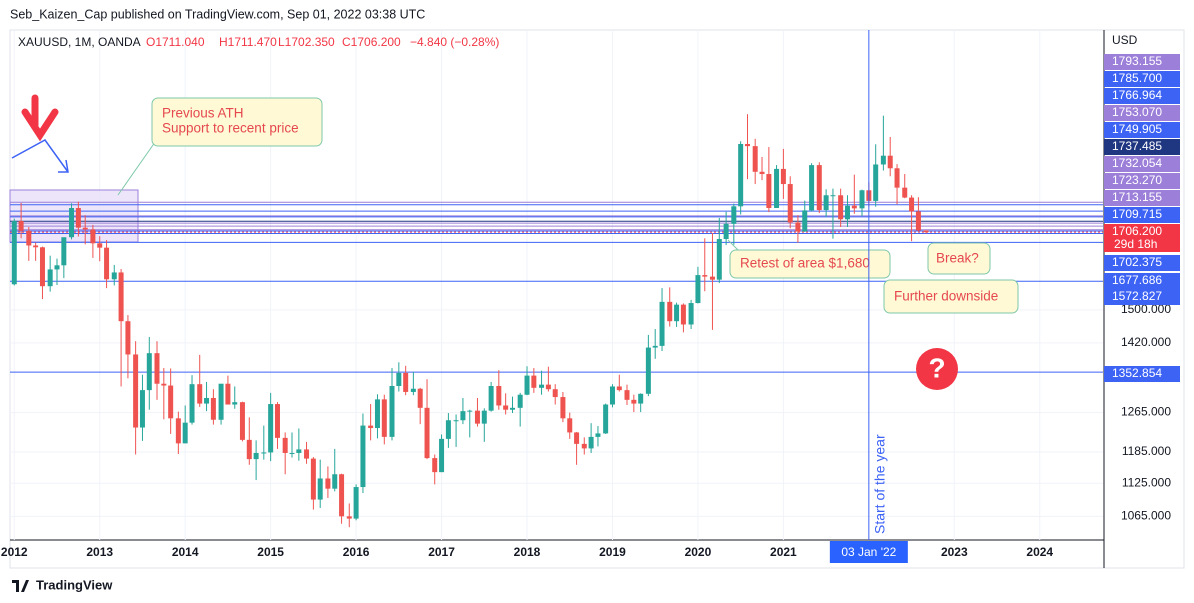 The image size is (1194, 603). What do you see at coordinates (1137, 373) in the screenshot?
I see `price-label: 1352.854` at bounding box center [1137, 373].